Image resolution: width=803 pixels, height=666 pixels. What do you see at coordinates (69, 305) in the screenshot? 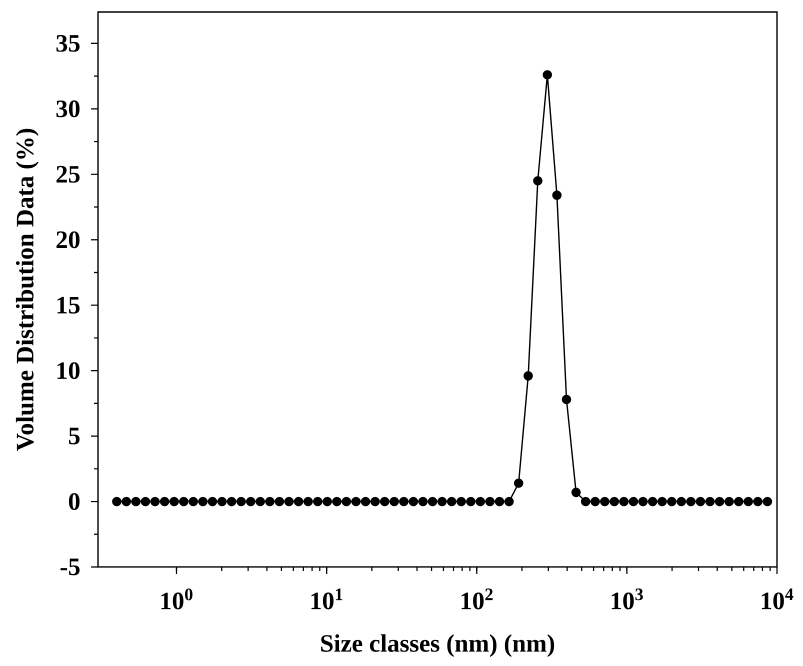
I see `y-tick-label: 15` at bounding box center [69, 305].